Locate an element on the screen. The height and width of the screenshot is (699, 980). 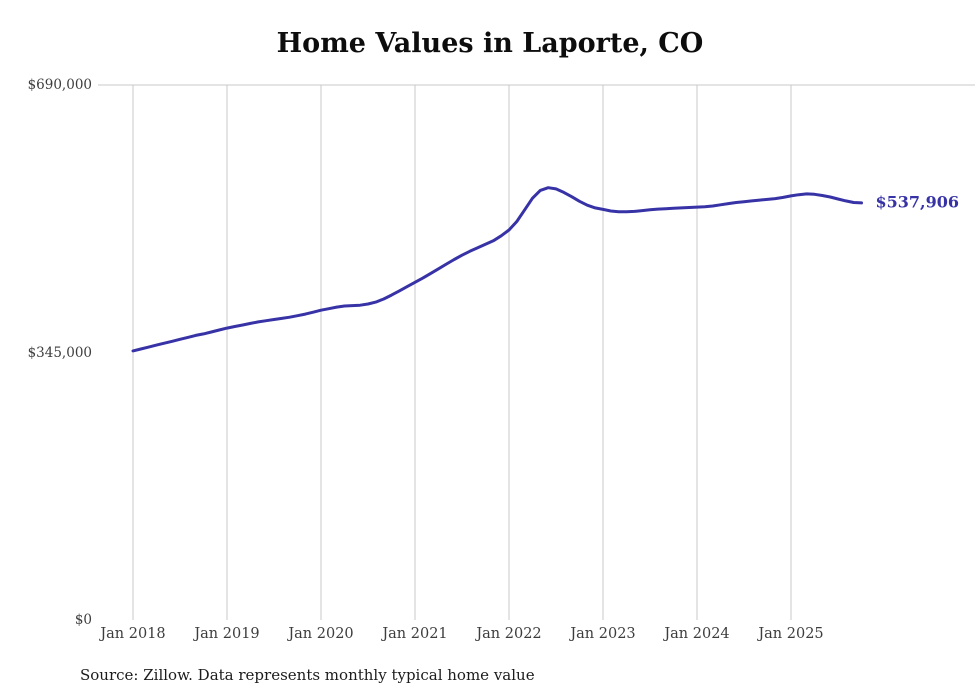
x-tick-label: Jan 2018 is located at coordinates (133, 634).